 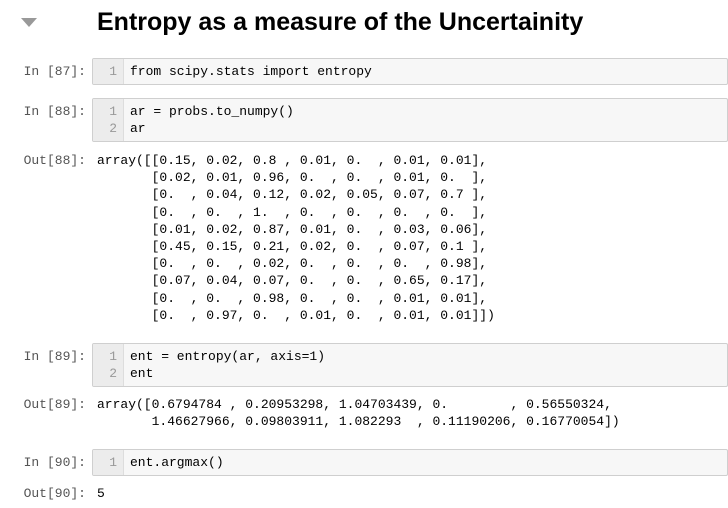 I want to click on code-line: 1 from scipy.stats import entropy, so click(x=410, y=71).